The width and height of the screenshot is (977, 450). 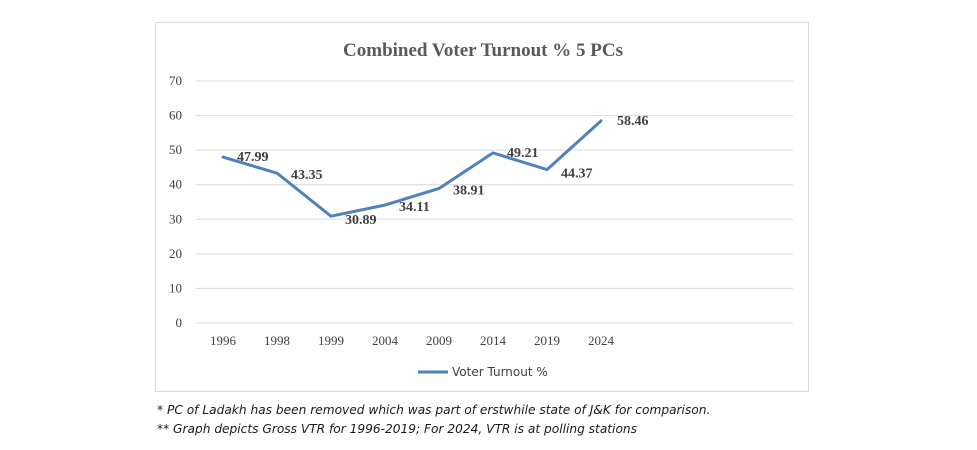 What do you see at coordinates (412, 168) in the screenshot?
I see `series-line-voter-turnout` at bounding box center [412, 168].